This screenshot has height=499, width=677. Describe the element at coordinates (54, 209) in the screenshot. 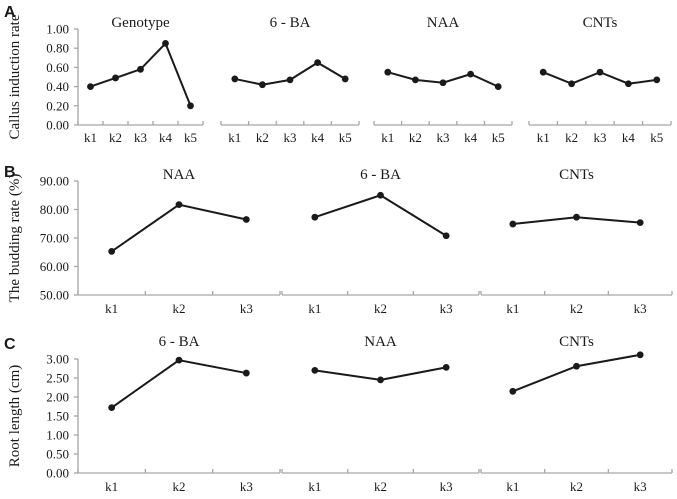

I see `y-tick-label: 80.00` at that location.